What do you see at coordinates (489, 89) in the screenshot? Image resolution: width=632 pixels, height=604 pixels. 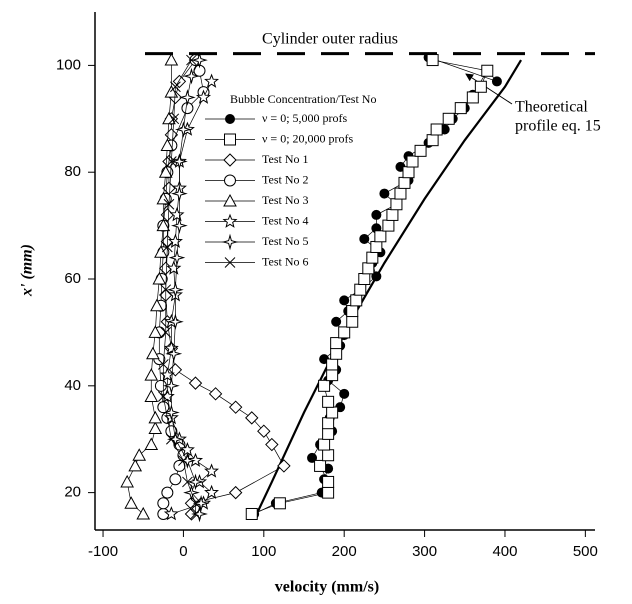 I see `annotation-arrow` at bounding box center [489, 89].